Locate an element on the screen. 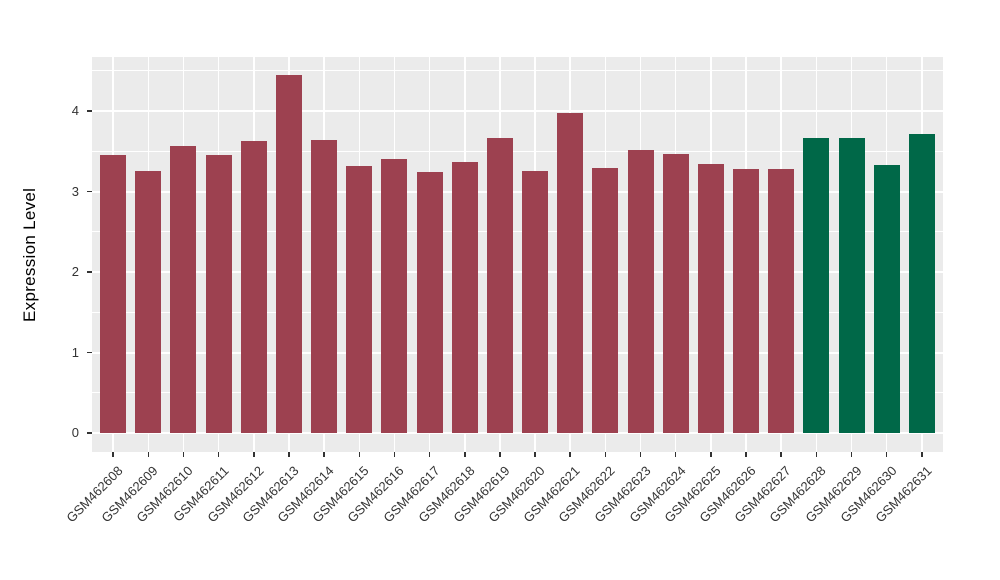 The width and height of the screenshot is (1000, 580). bar-GSM462611 is located at coordinates (218, 294).